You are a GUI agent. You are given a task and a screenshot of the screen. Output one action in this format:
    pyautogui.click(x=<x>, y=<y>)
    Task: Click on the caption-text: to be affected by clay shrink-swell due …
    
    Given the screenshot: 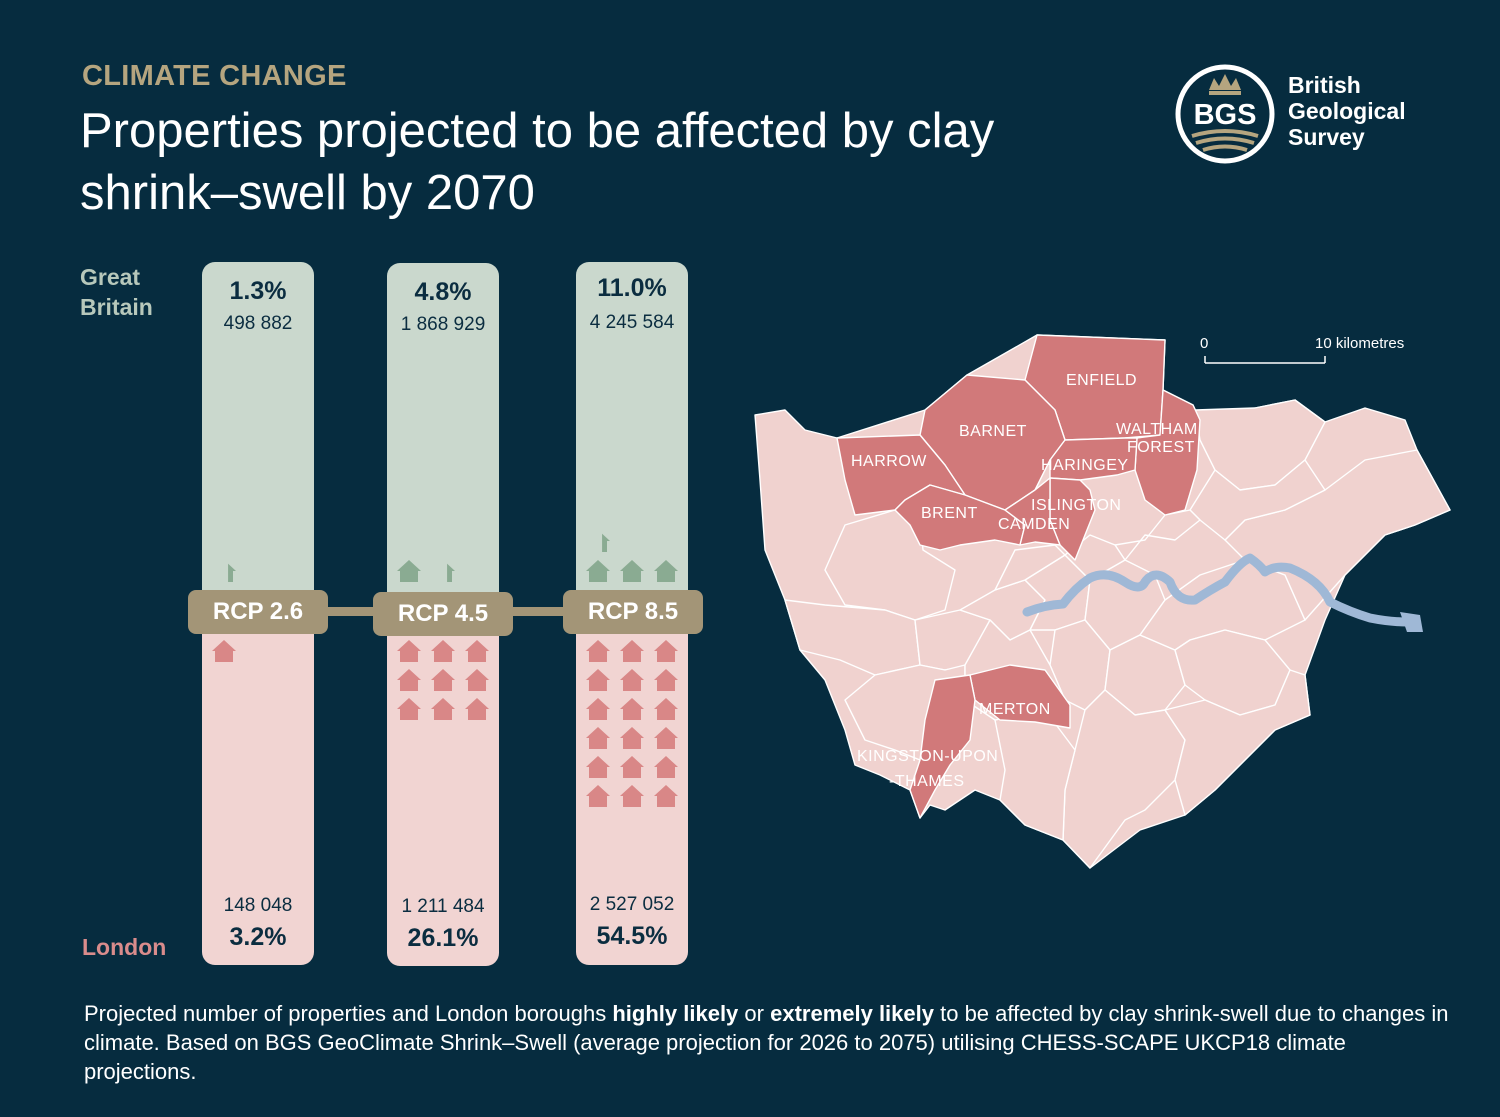 What is the action you would take?
    pyautogui.click(x=766, y=1042)
    